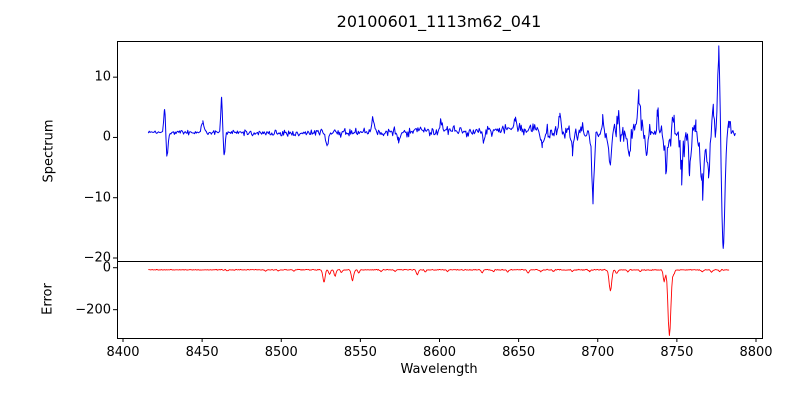 The height and width of the screenshot is (400, 800). I want to click on x-tick-label: 8700, so click(598, 352).